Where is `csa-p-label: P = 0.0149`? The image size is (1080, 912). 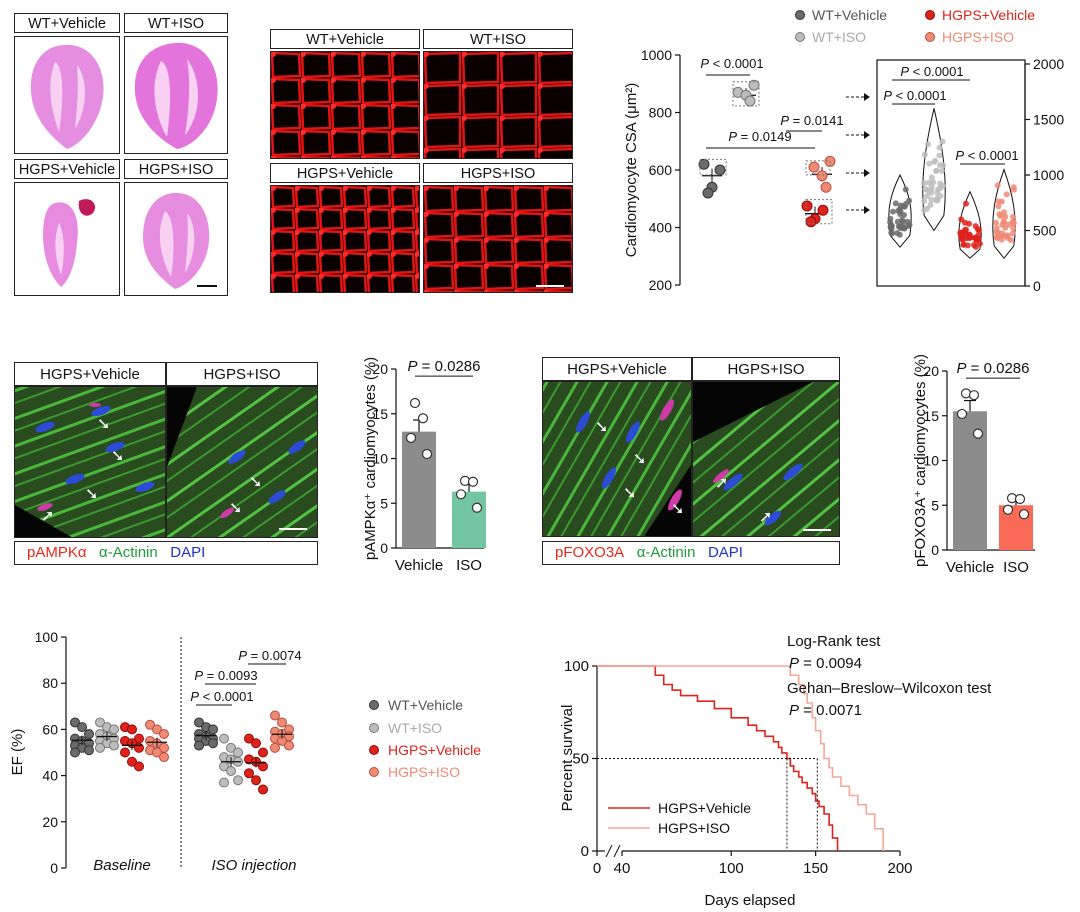 csa-p-label: P = 0.0149 is located at coordinates (759, 136).